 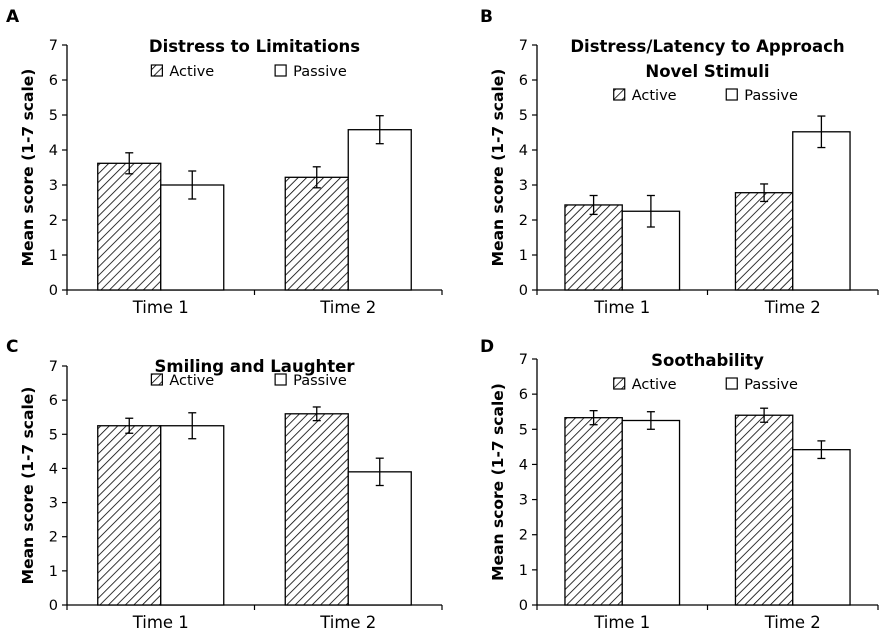 What do you see at coordinates (486, 17) in the screenshot?
I see `panel-letter: B` at bounding box center [486, 17].